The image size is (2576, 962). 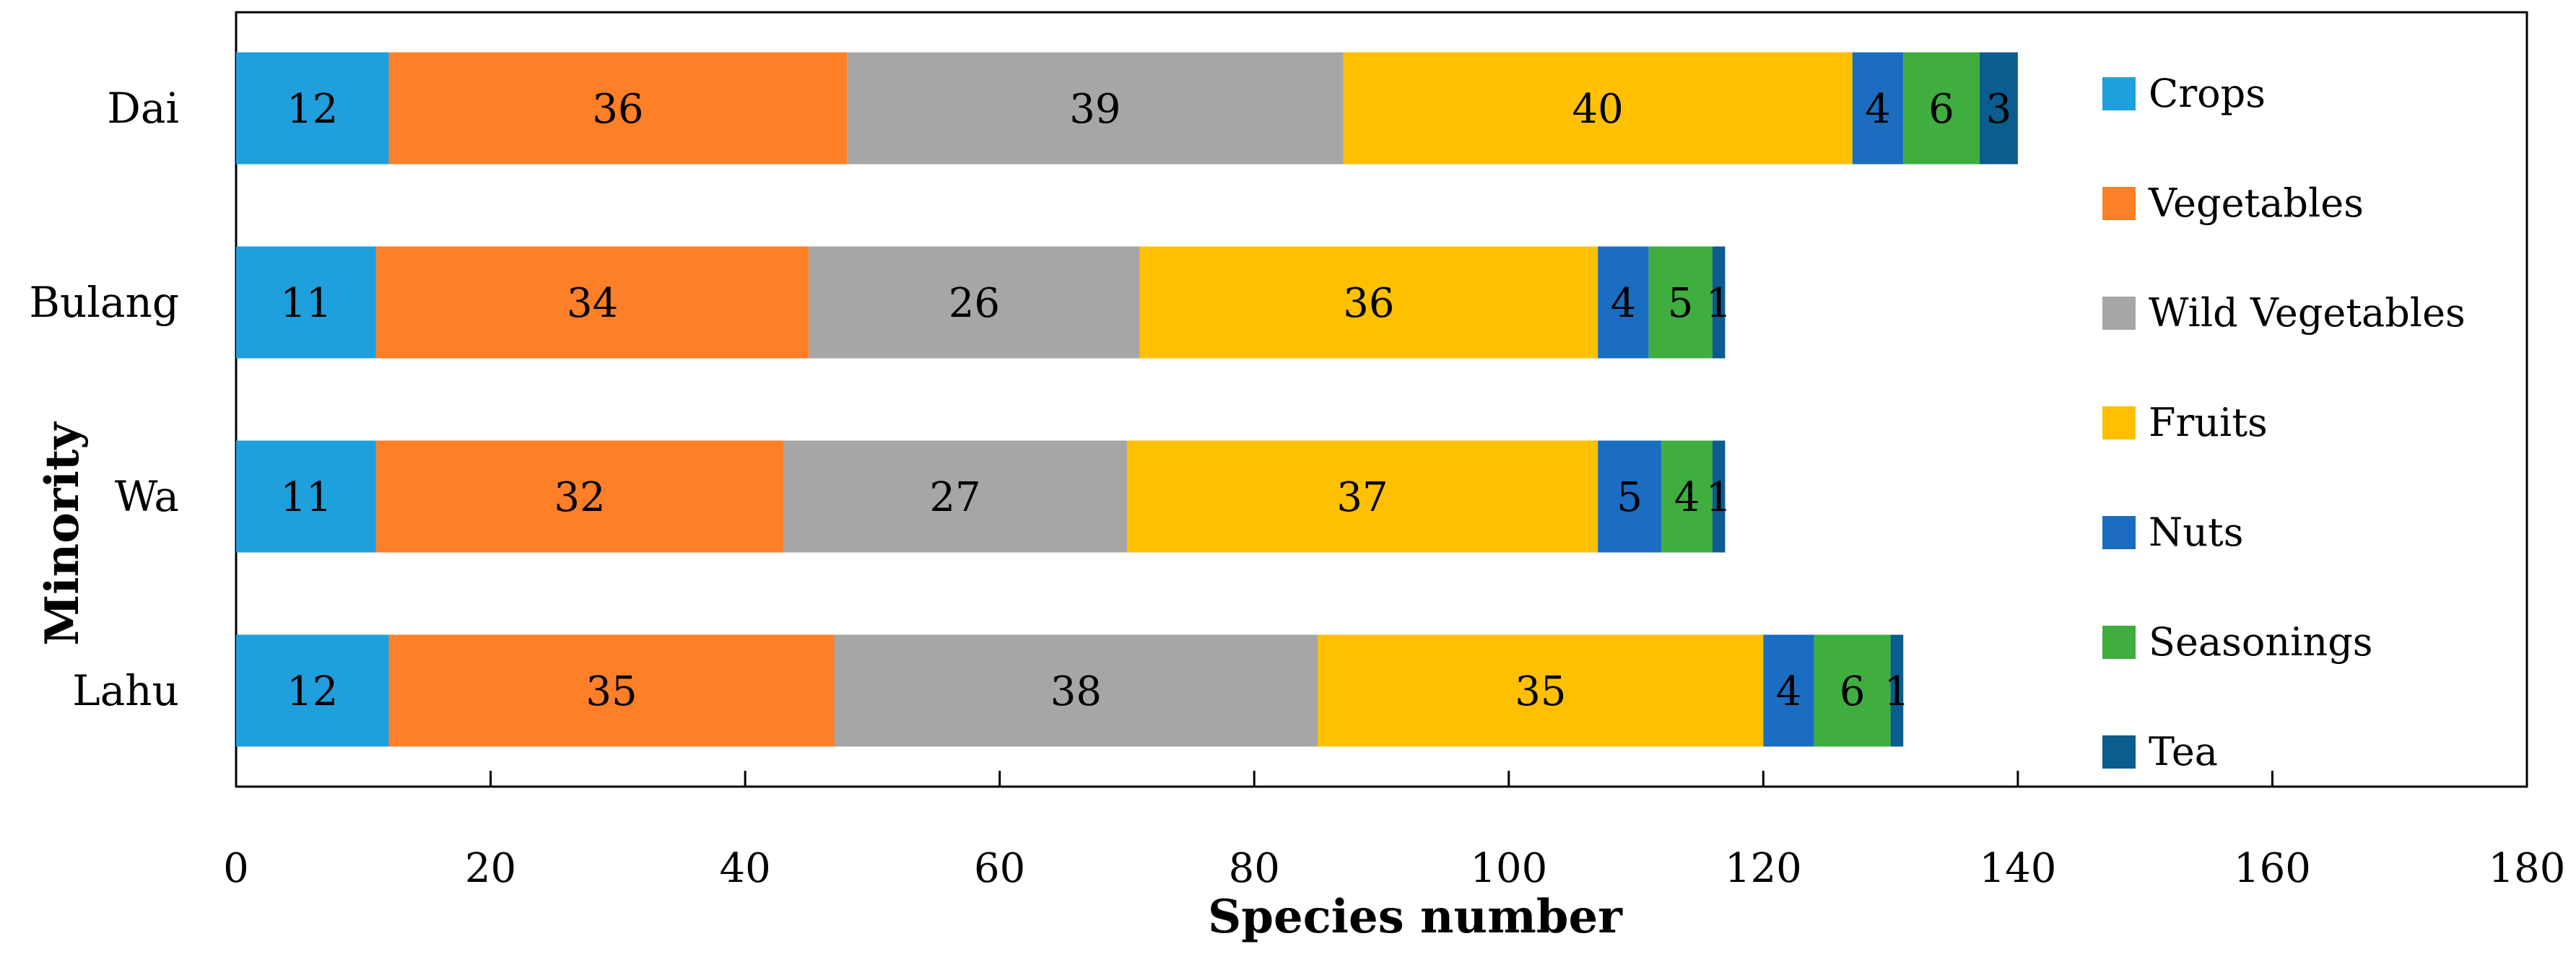 I want to click on bar-wa-fruits, so click(x=1362, y=496).